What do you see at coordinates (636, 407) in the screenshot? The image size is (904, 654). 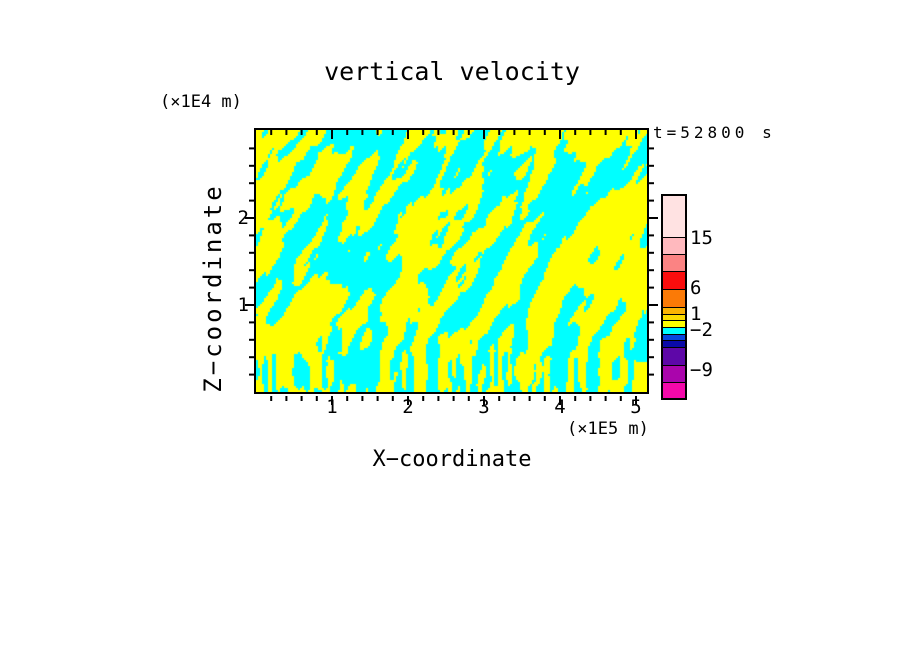 I see `x-tick-label-5: 5` at bounding box center [636, 407].